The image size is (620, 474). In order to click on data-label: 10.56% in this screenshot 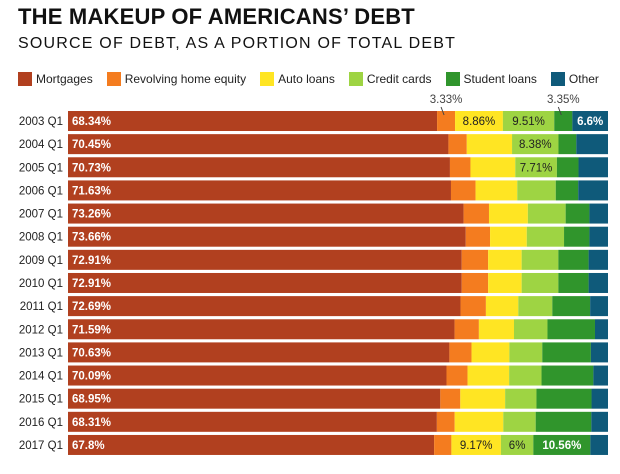, I will do `click(561, 446)`.